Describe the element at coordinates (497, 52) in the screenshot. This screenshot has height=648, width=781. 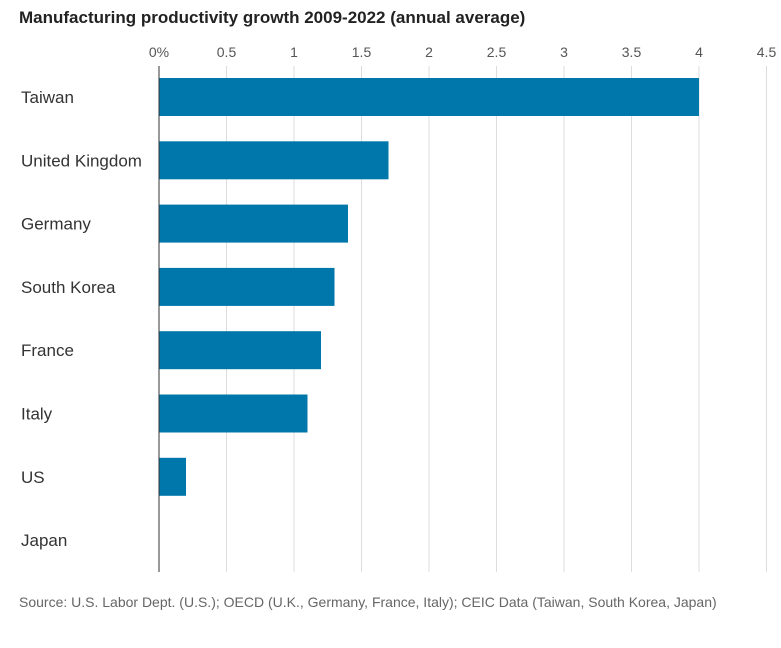
I see `x-tick-label: 2.5` at that location.